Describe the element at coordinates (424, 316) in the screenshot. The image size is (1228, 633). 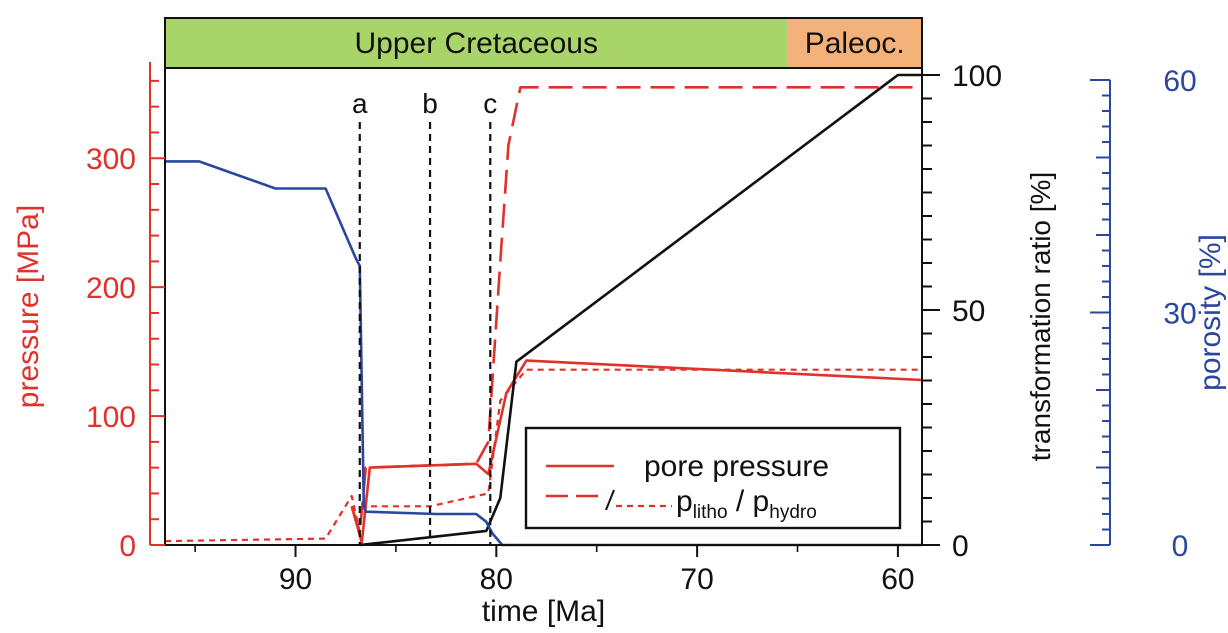
I see `event-markers: a b c` at that location.